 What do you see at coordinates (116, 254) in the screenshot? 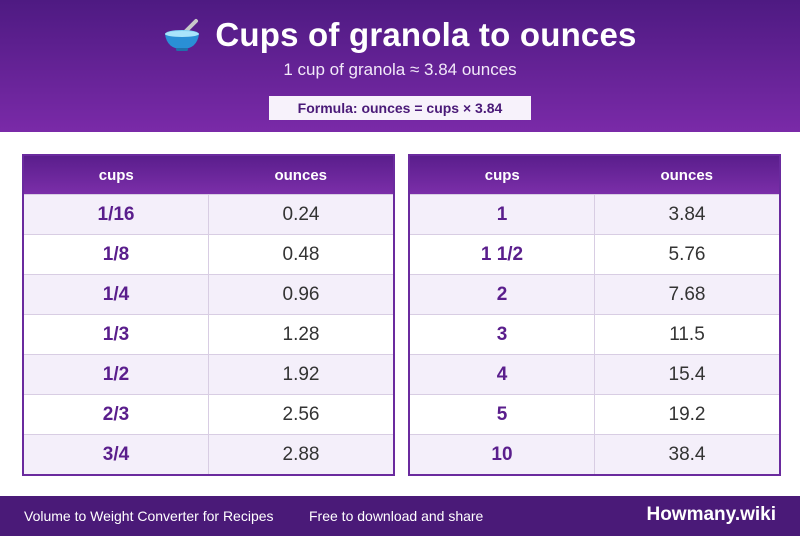
I see `cups-cell: 1/8` at bounding box center [116, 254].